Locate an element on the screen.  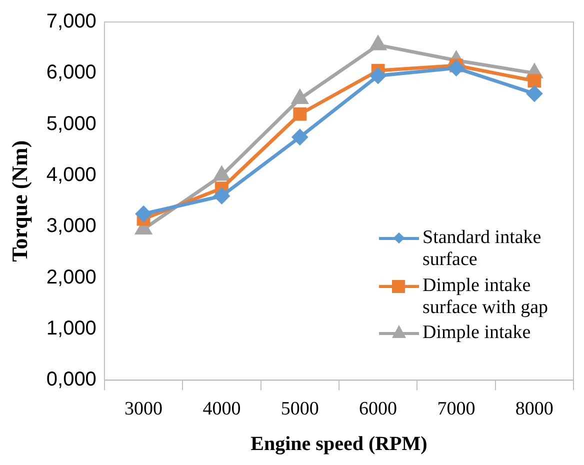
x-tick-label: 6000 is located at coordinates (378, 409).